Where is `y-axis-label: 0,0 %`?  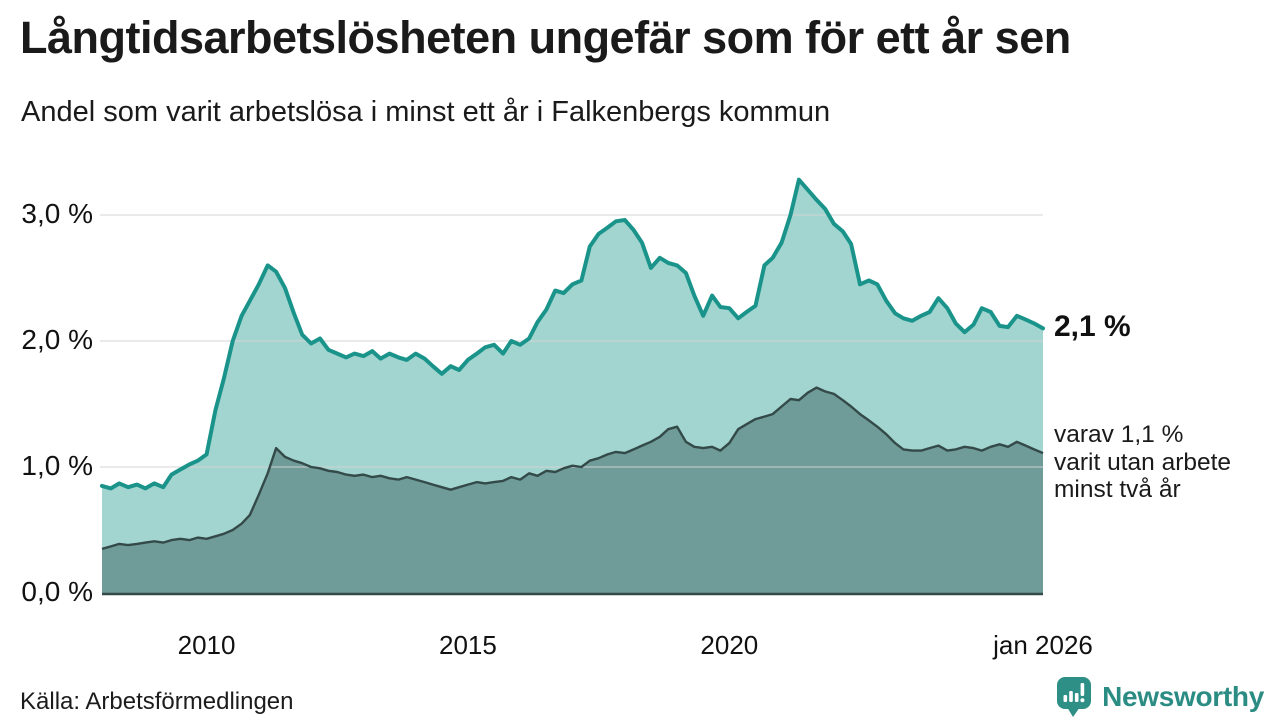 y-axis-label: 0,0 % is located at coordinates (57, 591).